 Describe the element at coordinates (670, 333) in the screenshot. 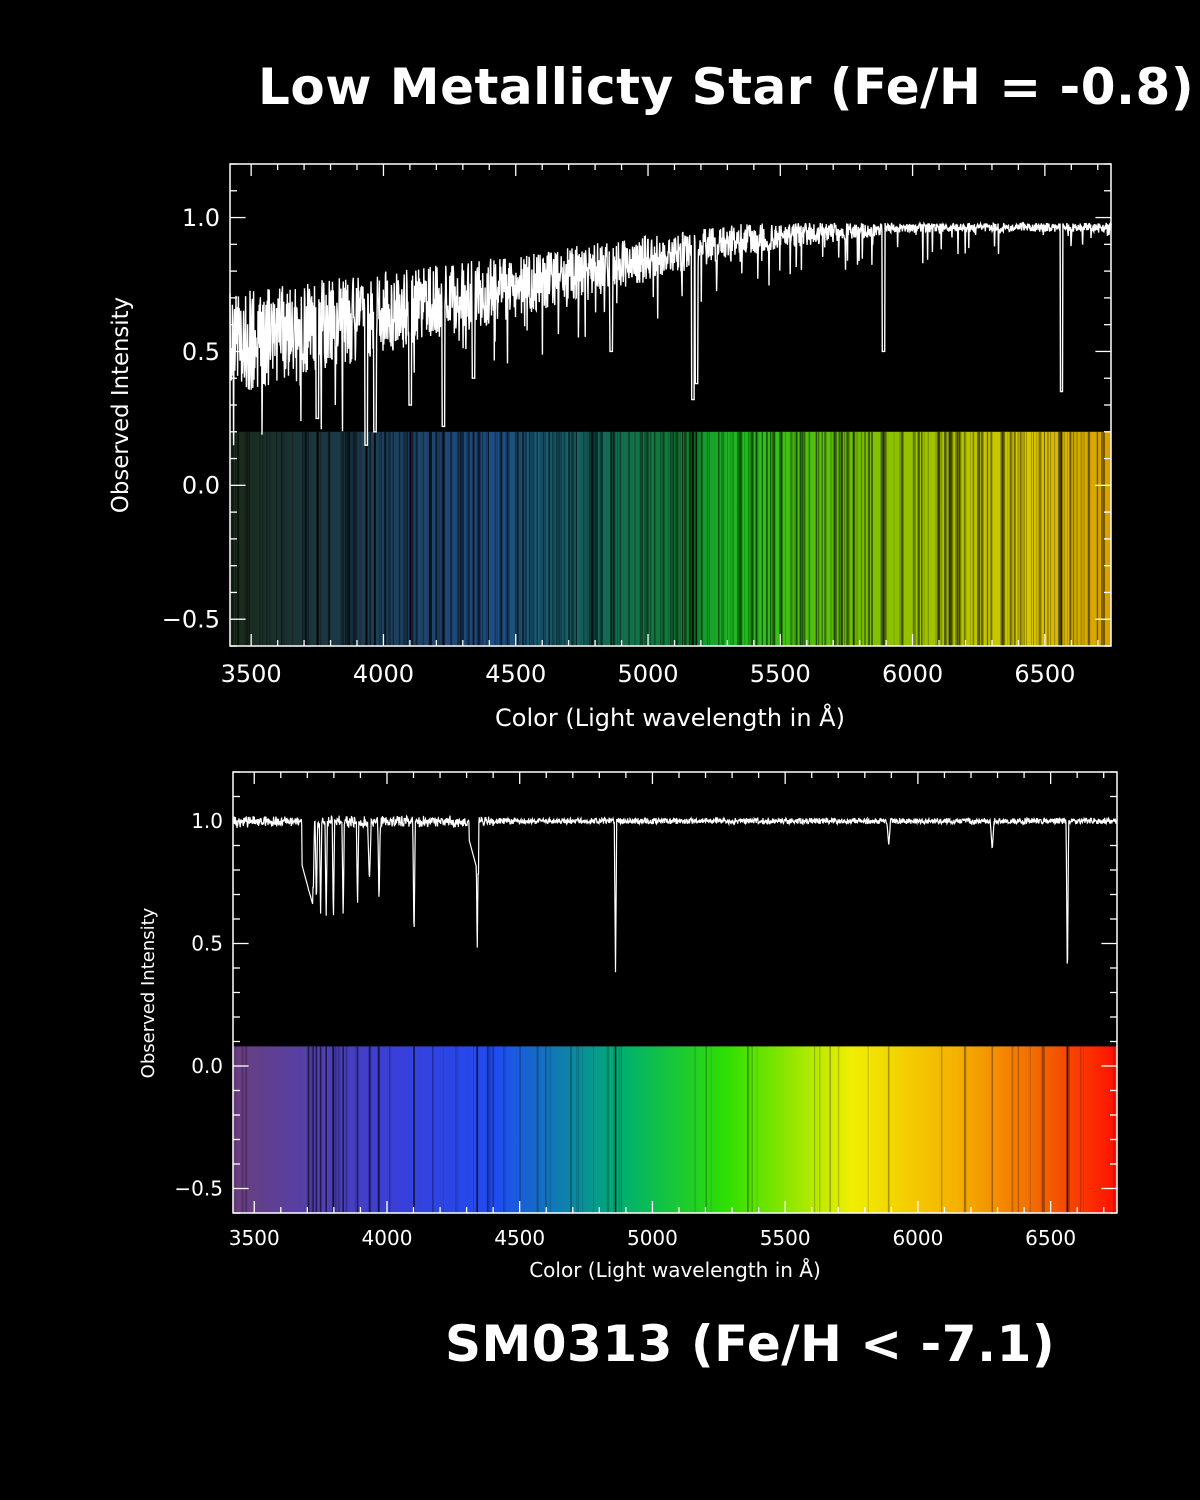

I see `spectrum-line-top` at that location.